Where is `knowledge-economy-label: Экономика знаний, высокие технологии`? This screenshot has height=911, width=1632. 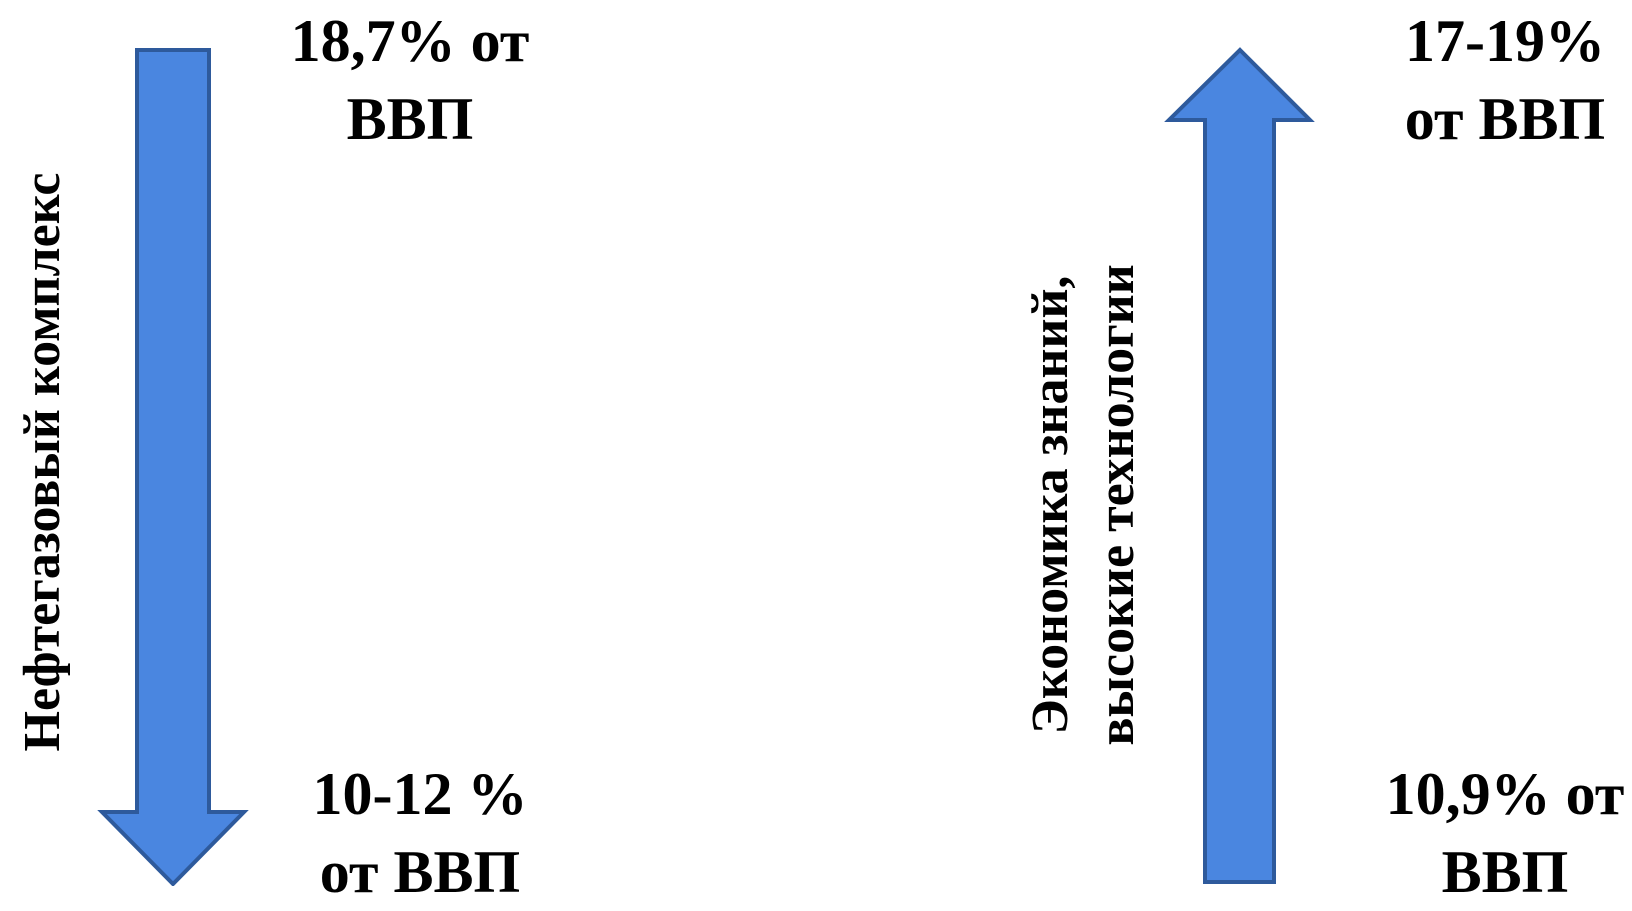 knowledge-economy-label: Экономика знаний, высокие технологии is located at coordinates (1083, 505).